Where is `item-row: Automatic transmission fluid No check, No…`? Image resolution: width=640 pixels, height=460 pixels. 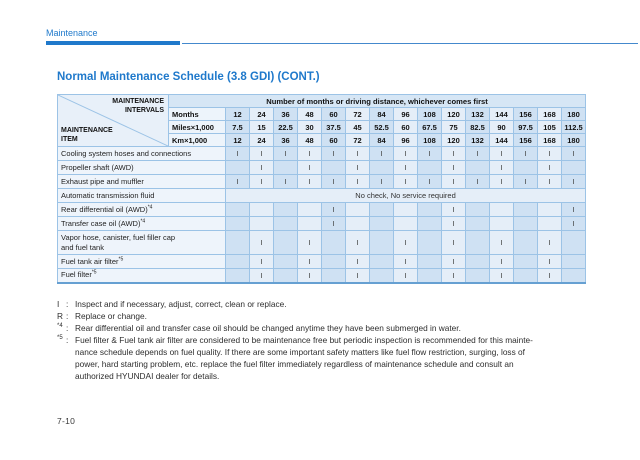 item-row: Automatic transmission fluid No check, No… is located at coordinates (322, 195).